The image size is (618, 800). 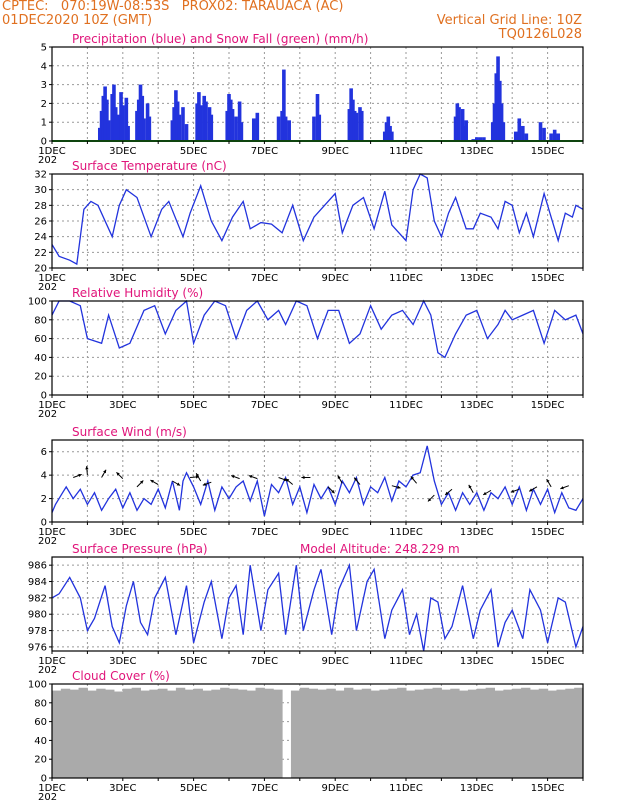 I want to click on panel-title: Relative Humidity (%), so click(x=137, y=293).